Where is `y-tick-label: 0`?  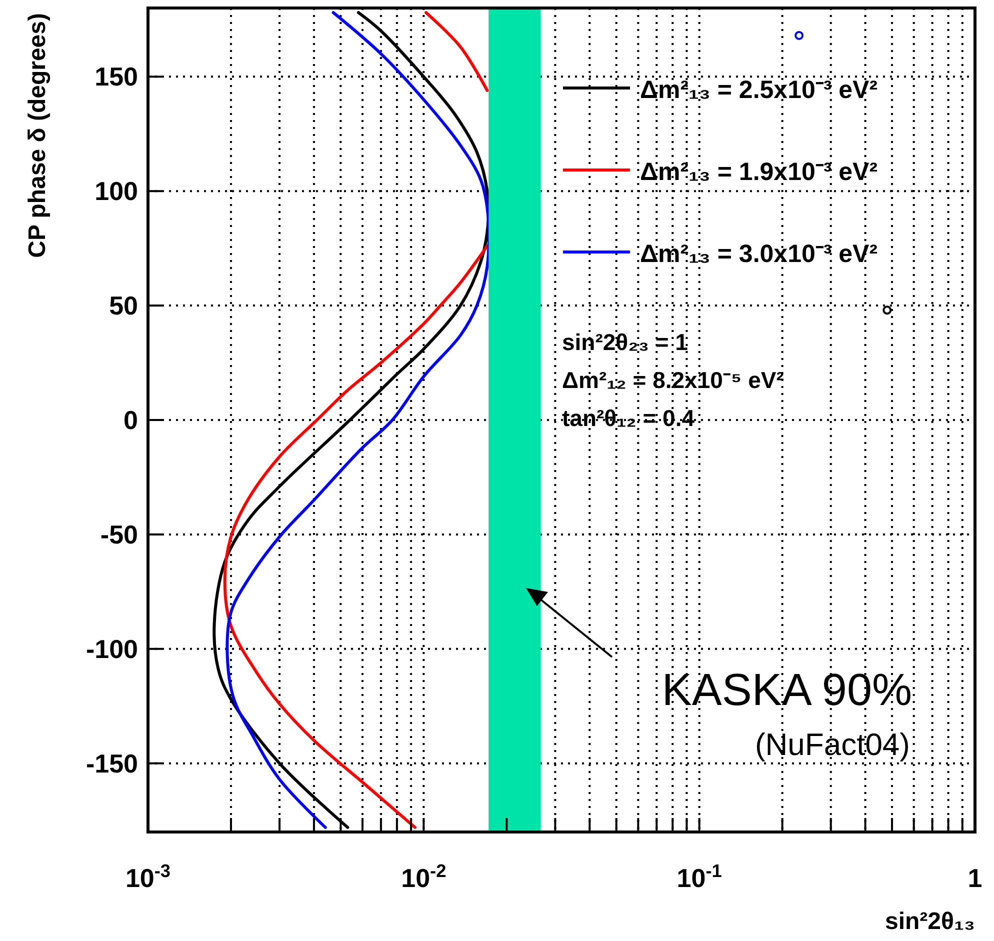 y-tick-label: 0 is located at coordinates (131, 420).